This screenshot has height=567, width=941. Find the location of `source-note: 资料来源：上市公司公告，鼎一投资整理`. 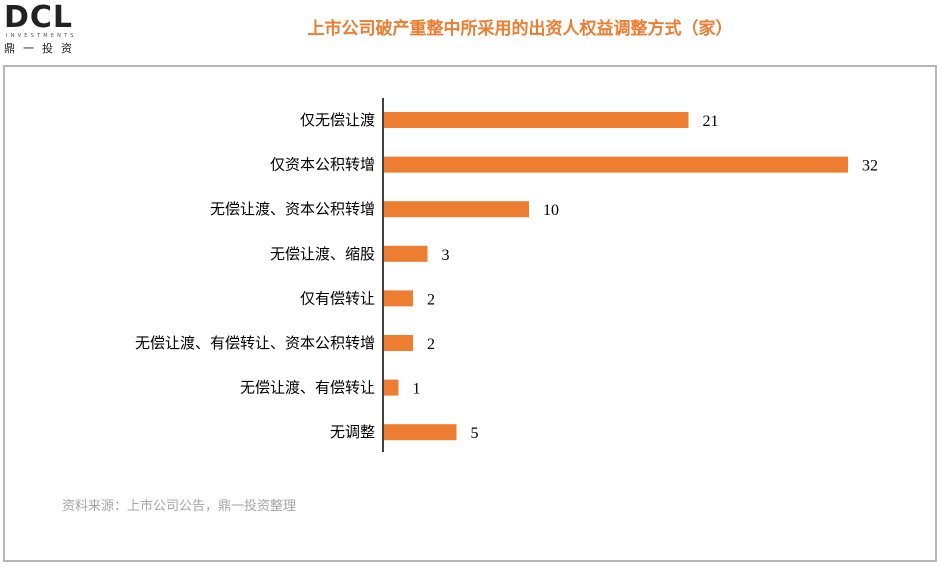

source-note: 资料来源：上市公司公告，鼎一投资整理 is located at coordinates (179, 506).